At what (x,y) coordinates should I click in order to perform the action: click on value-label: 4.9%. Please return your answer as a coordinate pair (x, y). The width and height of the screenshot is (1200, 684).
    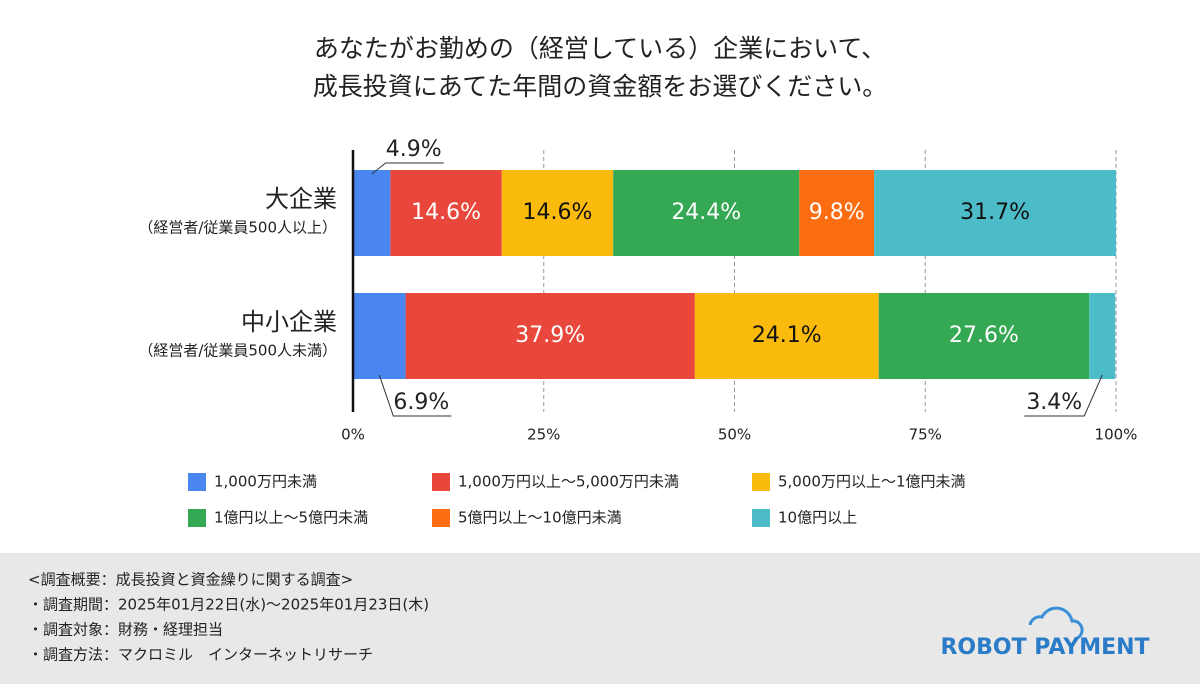
    Looking at the image, I should click on (414, 149).